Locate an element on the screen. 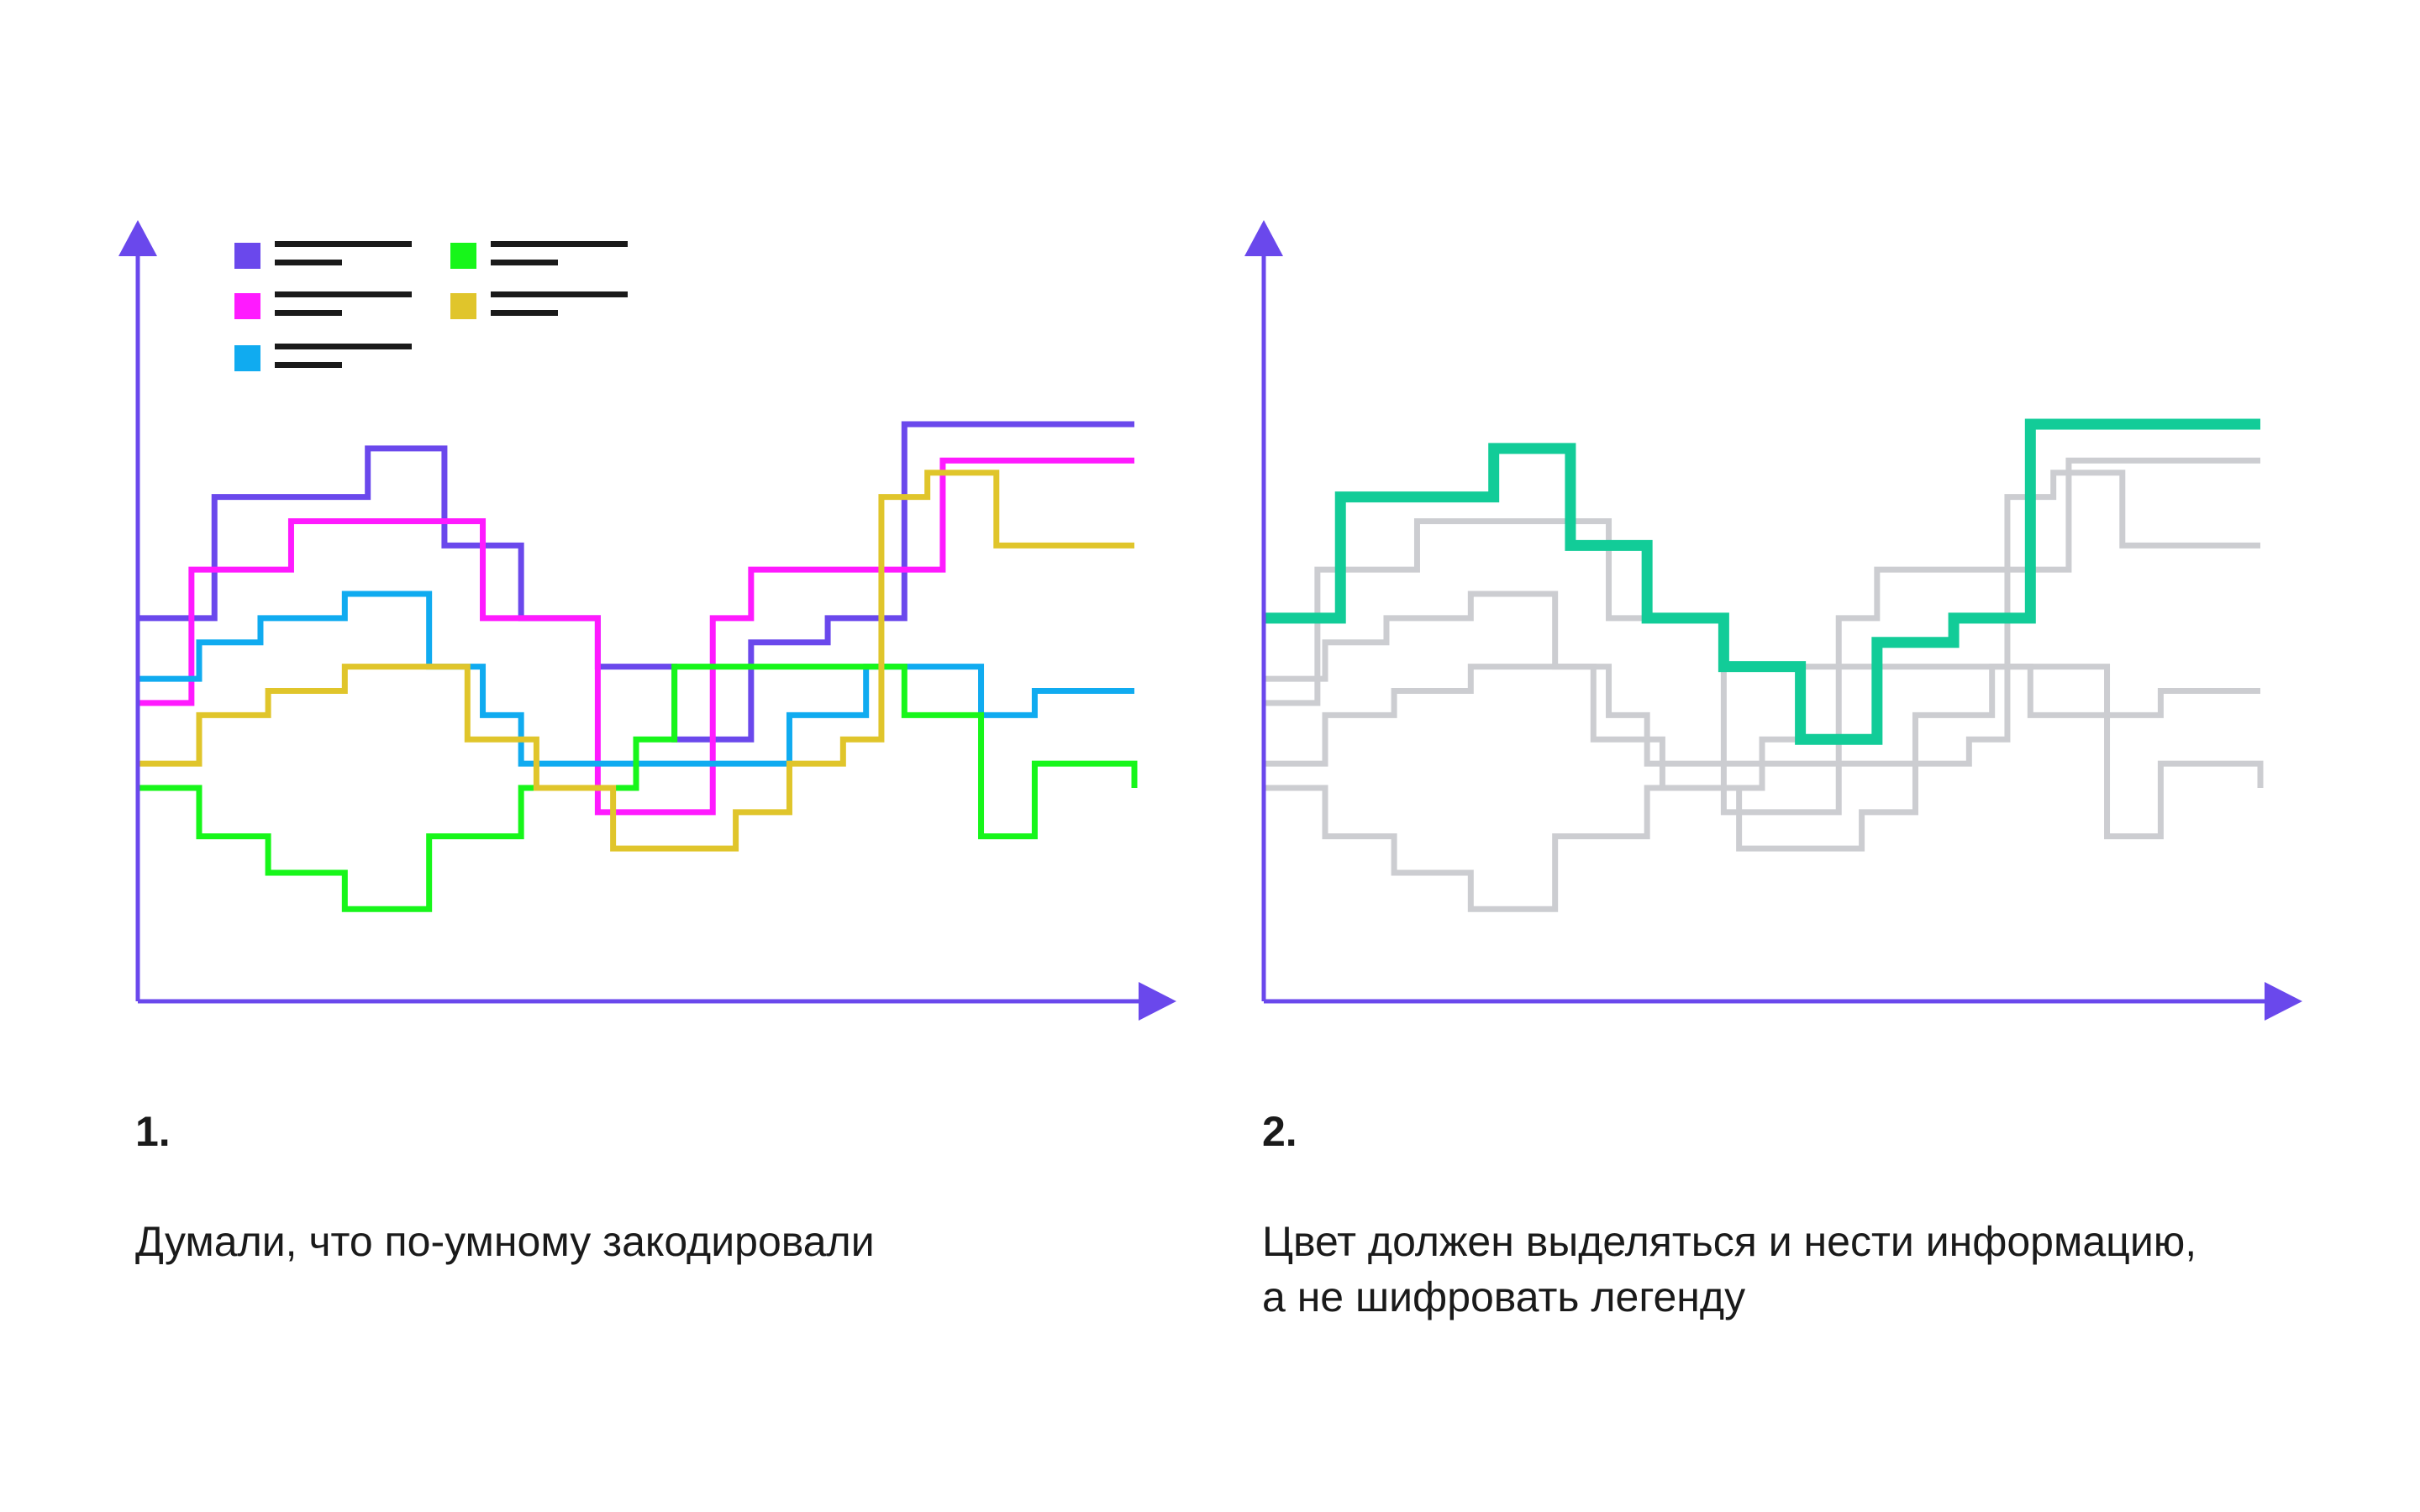  chart-1-y-axis-arrow-icon is located at coordinates (138, 238).